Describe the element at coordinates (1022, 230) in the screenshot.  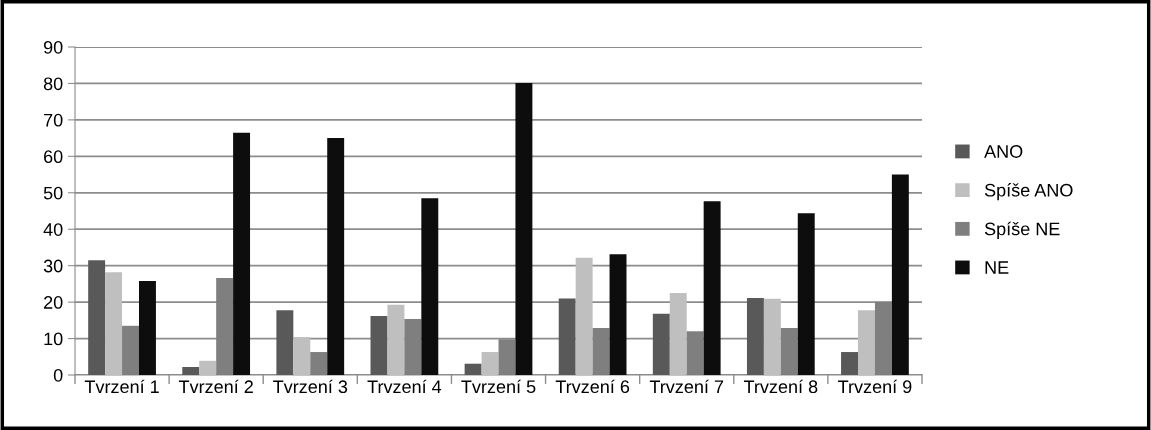
I see `legend-label: Spíše NE` at that location.